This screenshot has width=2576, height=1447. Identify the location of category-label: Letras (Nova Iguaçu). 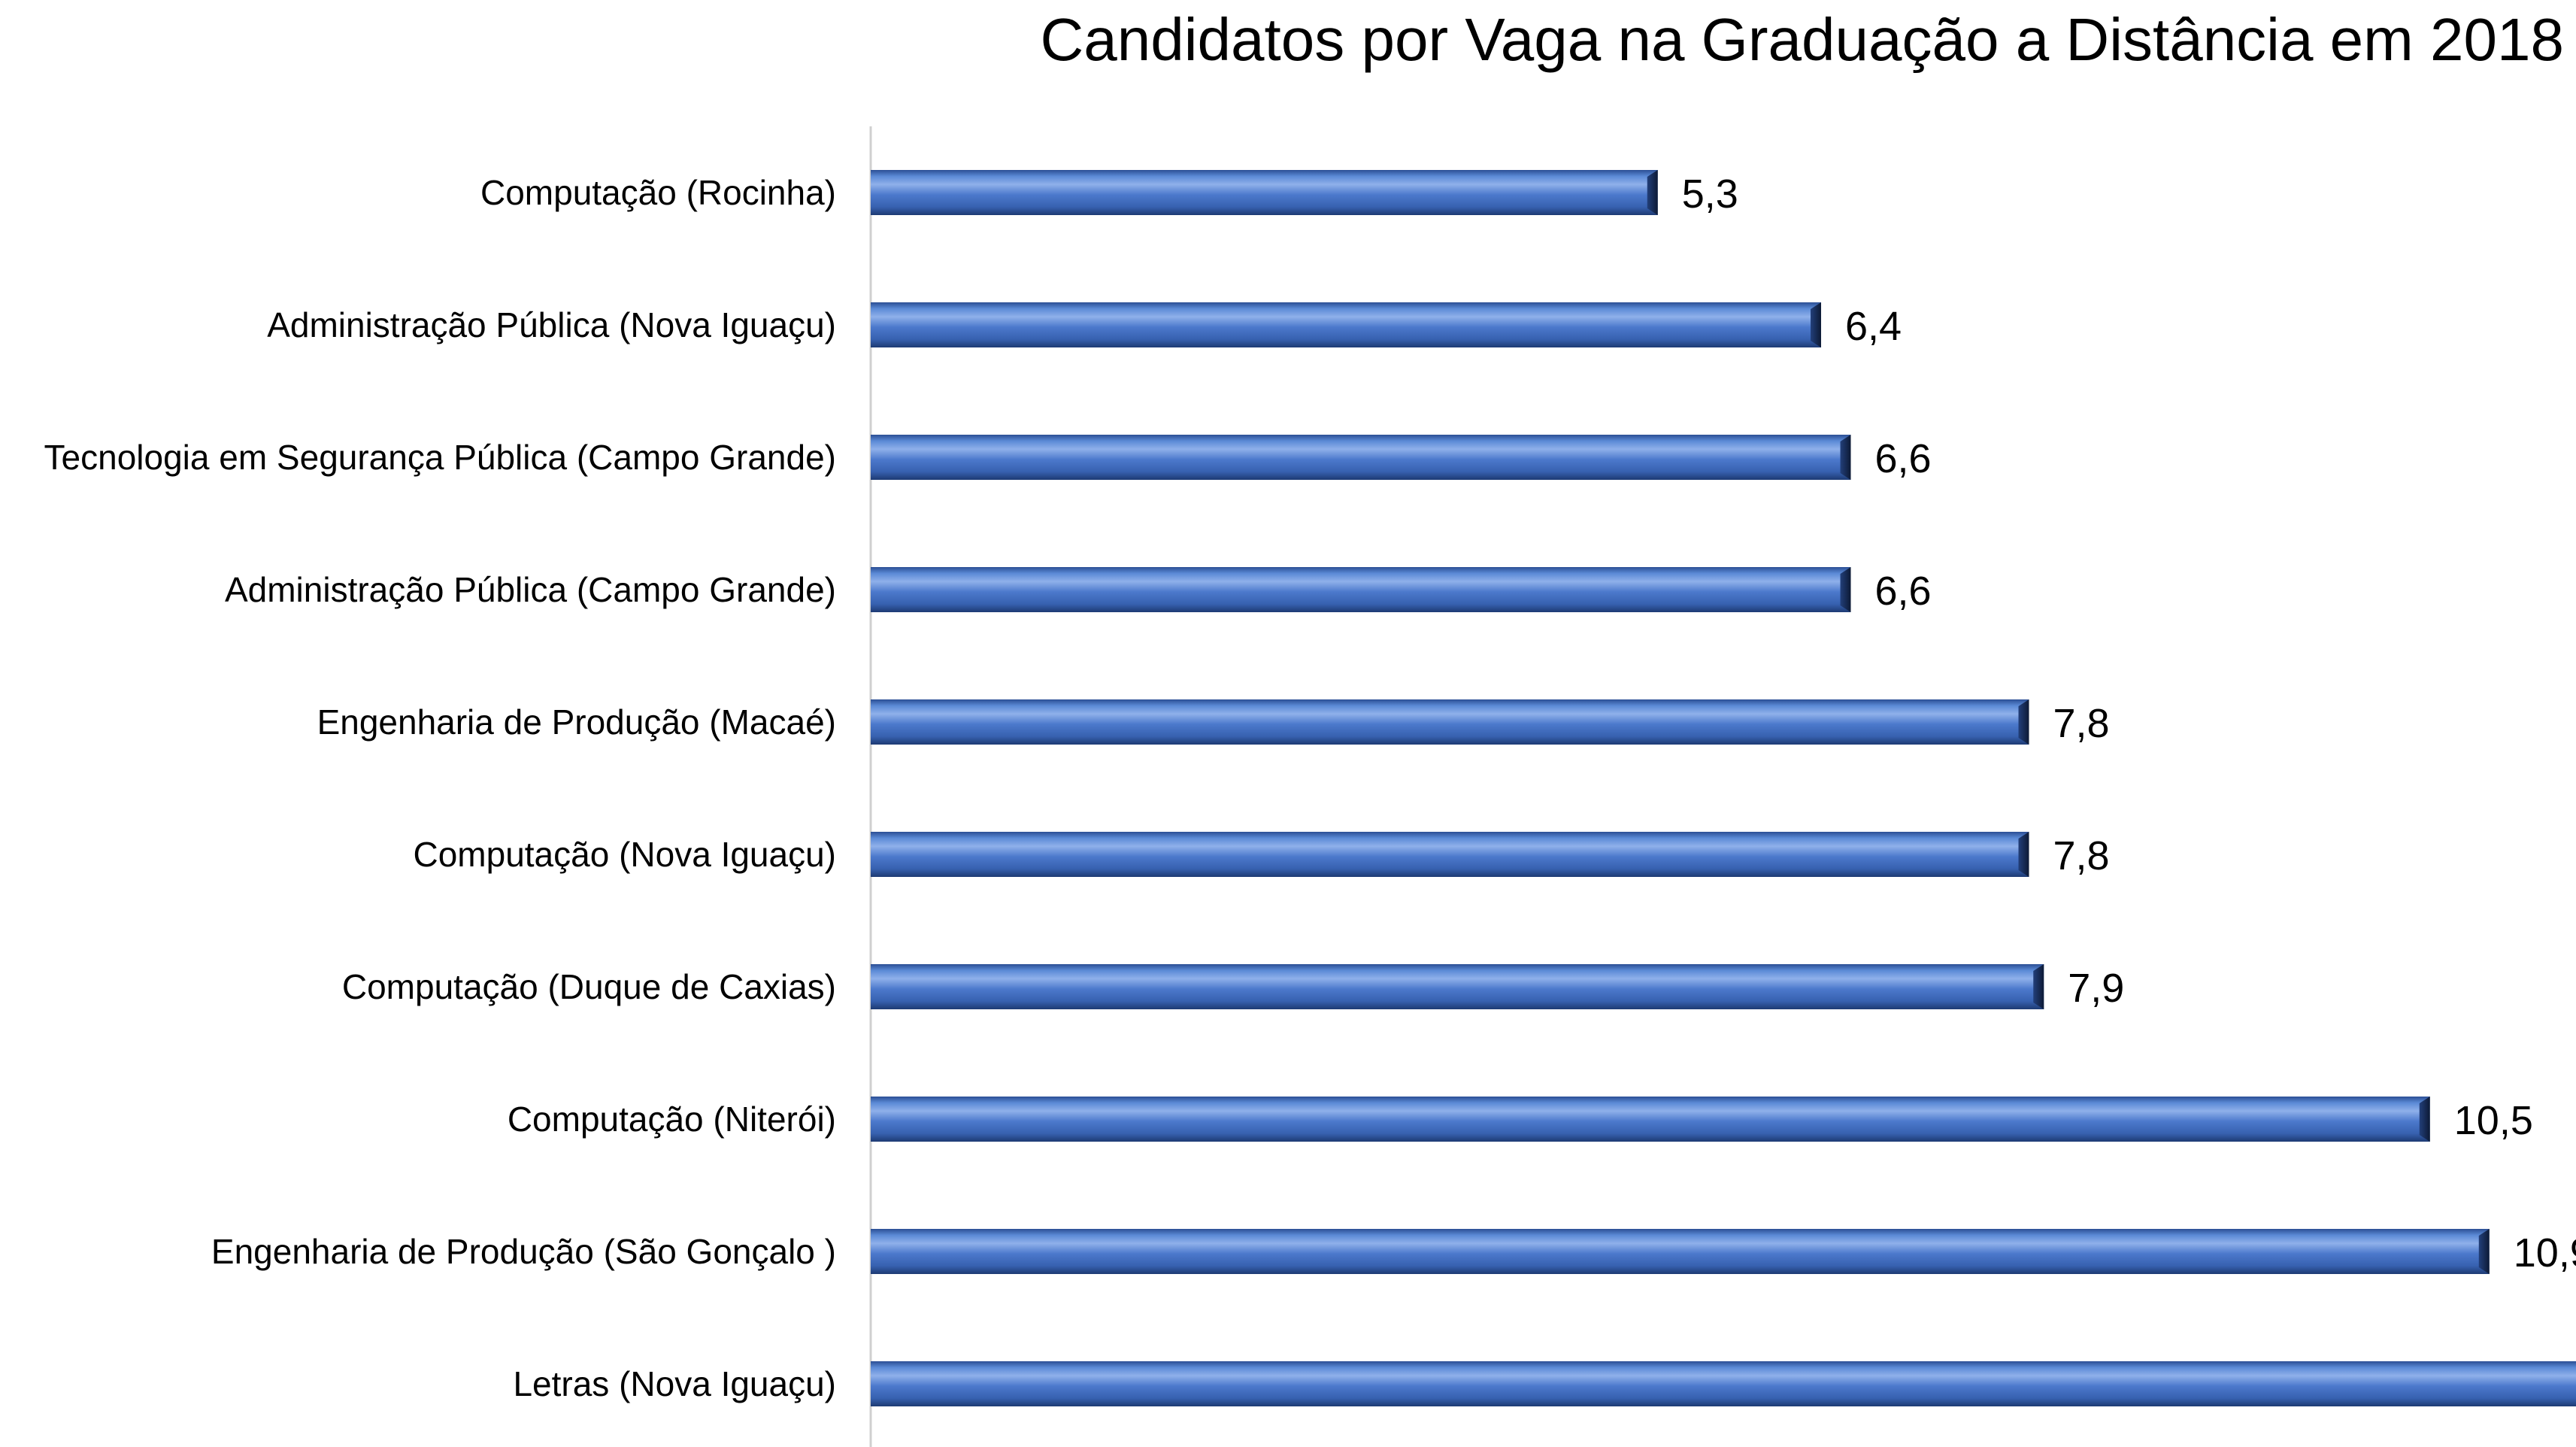
(674, 1383).